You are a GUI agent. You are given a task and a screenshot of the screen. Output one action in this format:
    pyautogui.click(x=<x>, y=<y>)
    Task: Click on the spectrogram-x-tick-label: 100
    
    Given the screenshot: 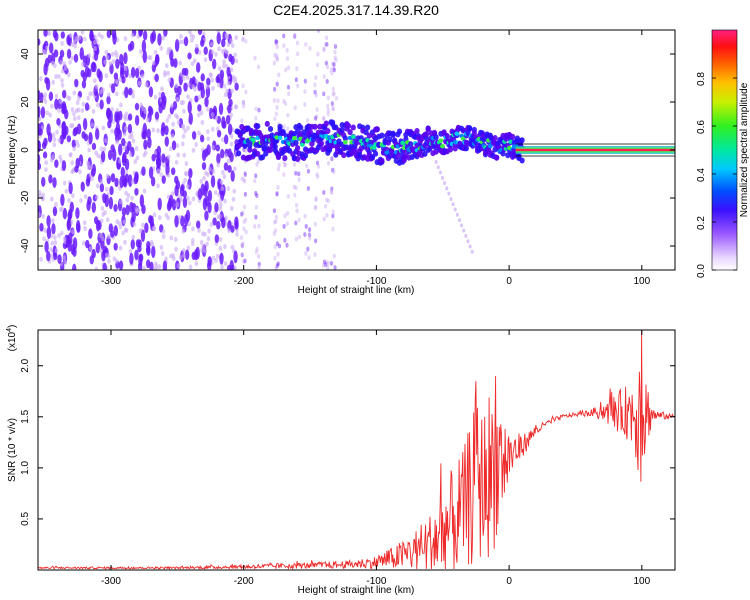 What is the action you would take?
    pyautogui.click(x=641, y=281)
    